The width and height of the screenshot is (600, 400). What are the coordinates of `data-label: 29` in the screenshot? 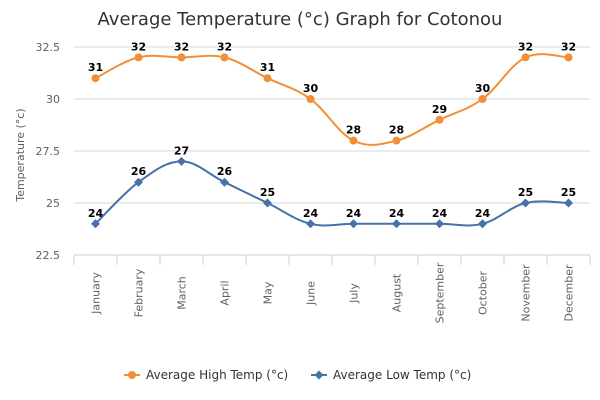 It's located at (439, 109).